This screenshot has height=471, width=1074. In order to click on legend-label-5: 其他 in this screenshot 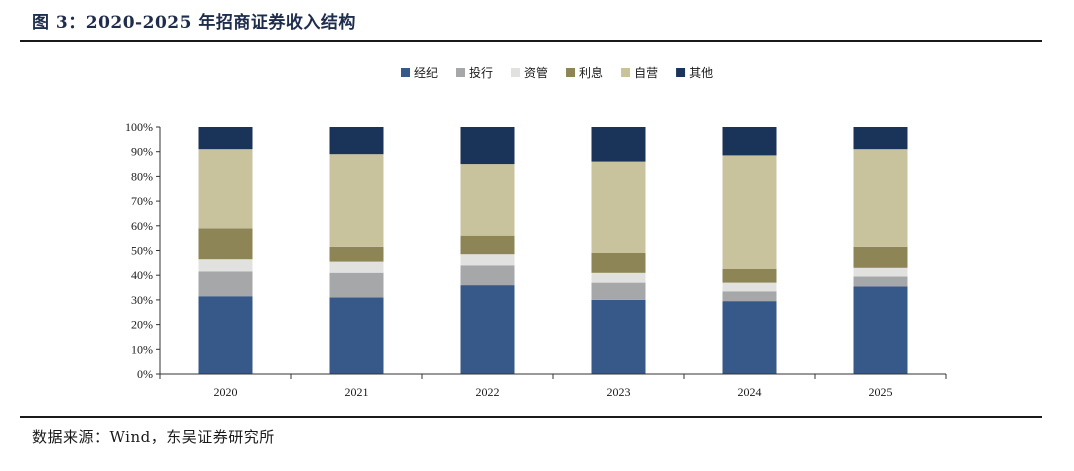, I will do `click(701, 73)`.